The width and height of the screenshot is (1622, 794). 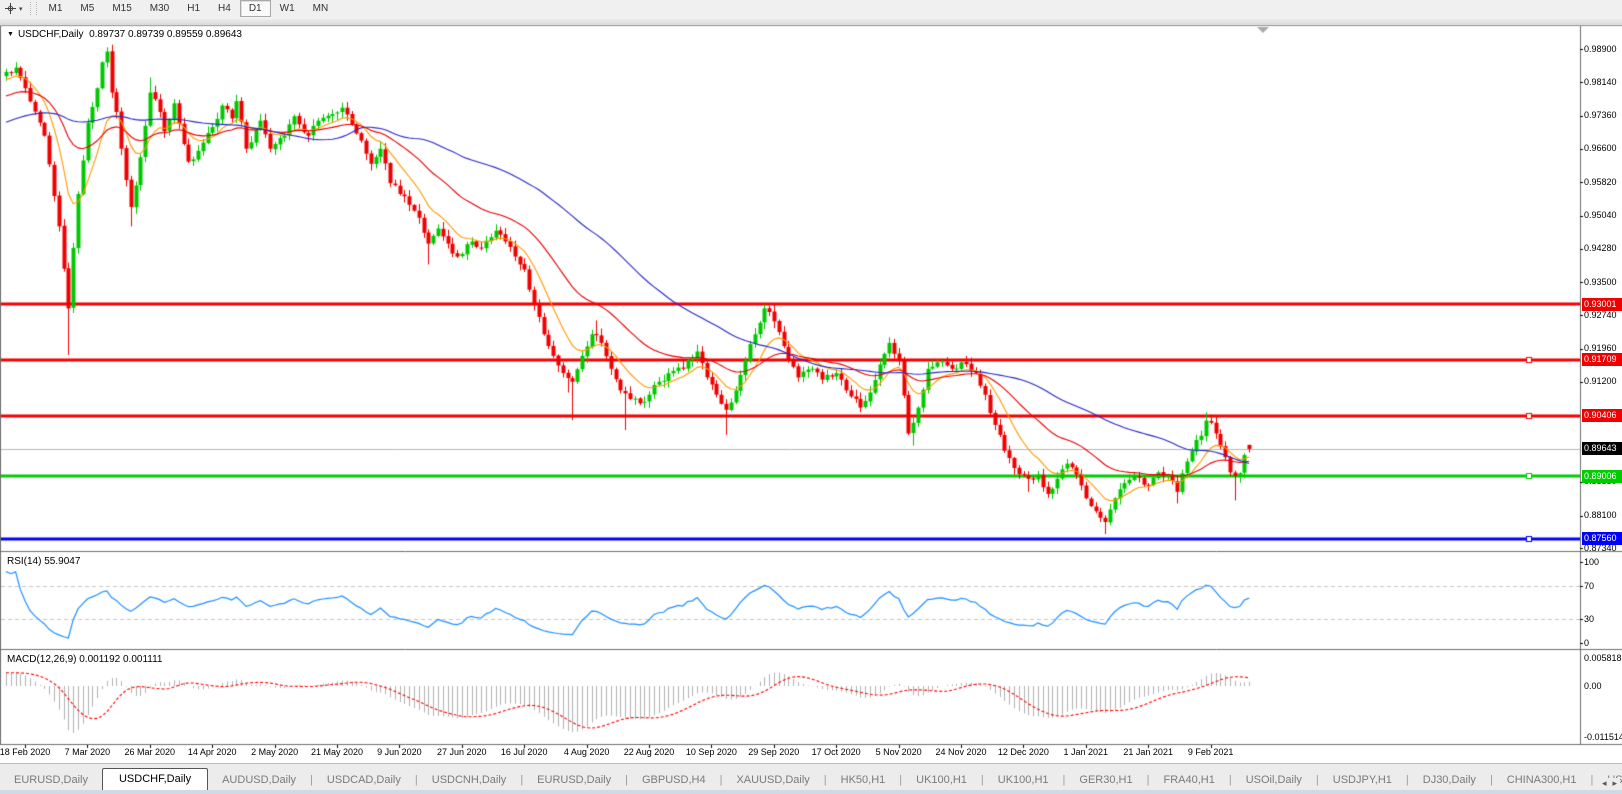 What do you see at coordinates (1593, 686) in the screenshot?
I see `macd-scale-label: 0.00` at bounding box center [1593, 686].